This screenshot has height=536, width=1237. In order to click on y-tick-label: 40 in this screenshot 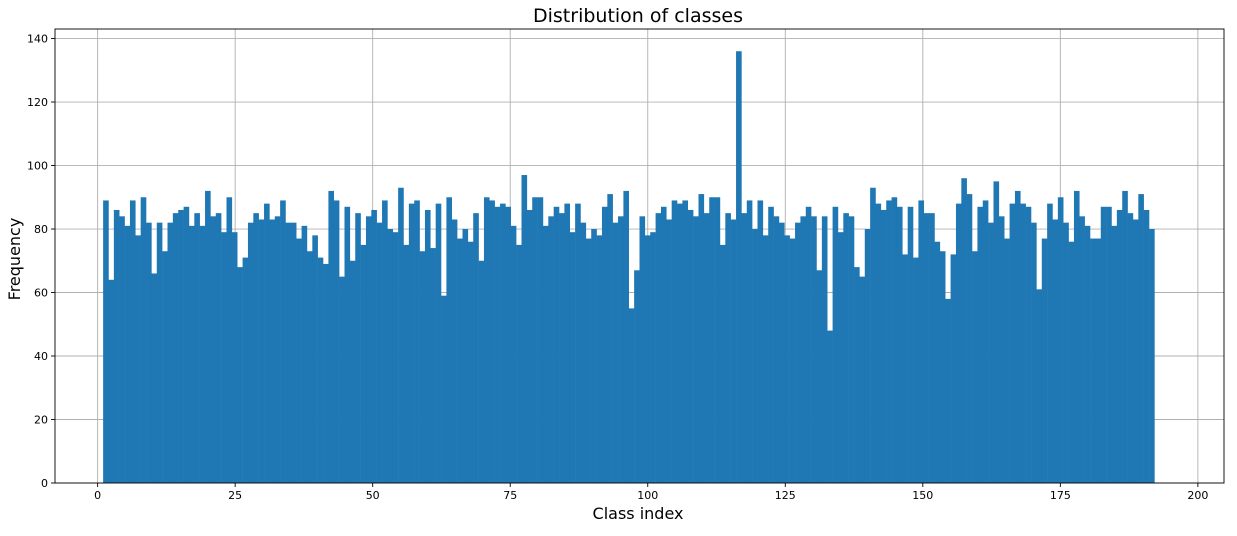, I will do `click(41, 356)`.